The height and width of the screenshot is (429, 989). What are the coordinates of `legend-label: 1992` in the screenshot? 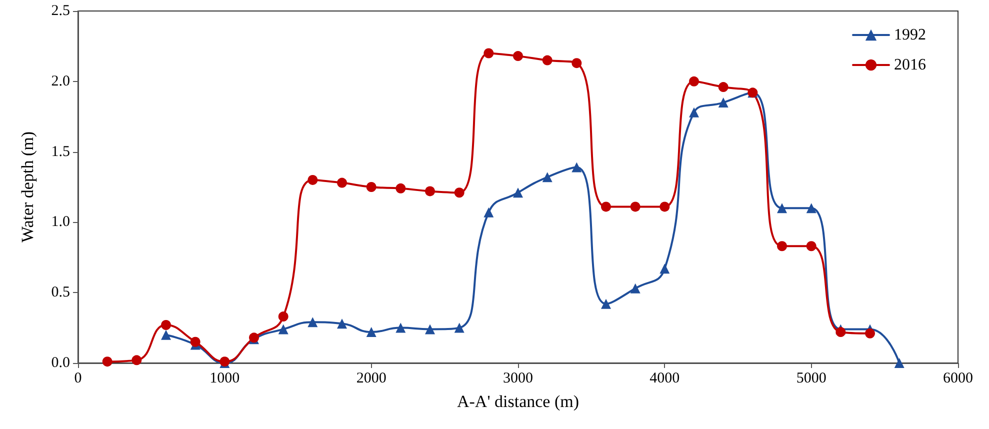 It's located at (910, 35).